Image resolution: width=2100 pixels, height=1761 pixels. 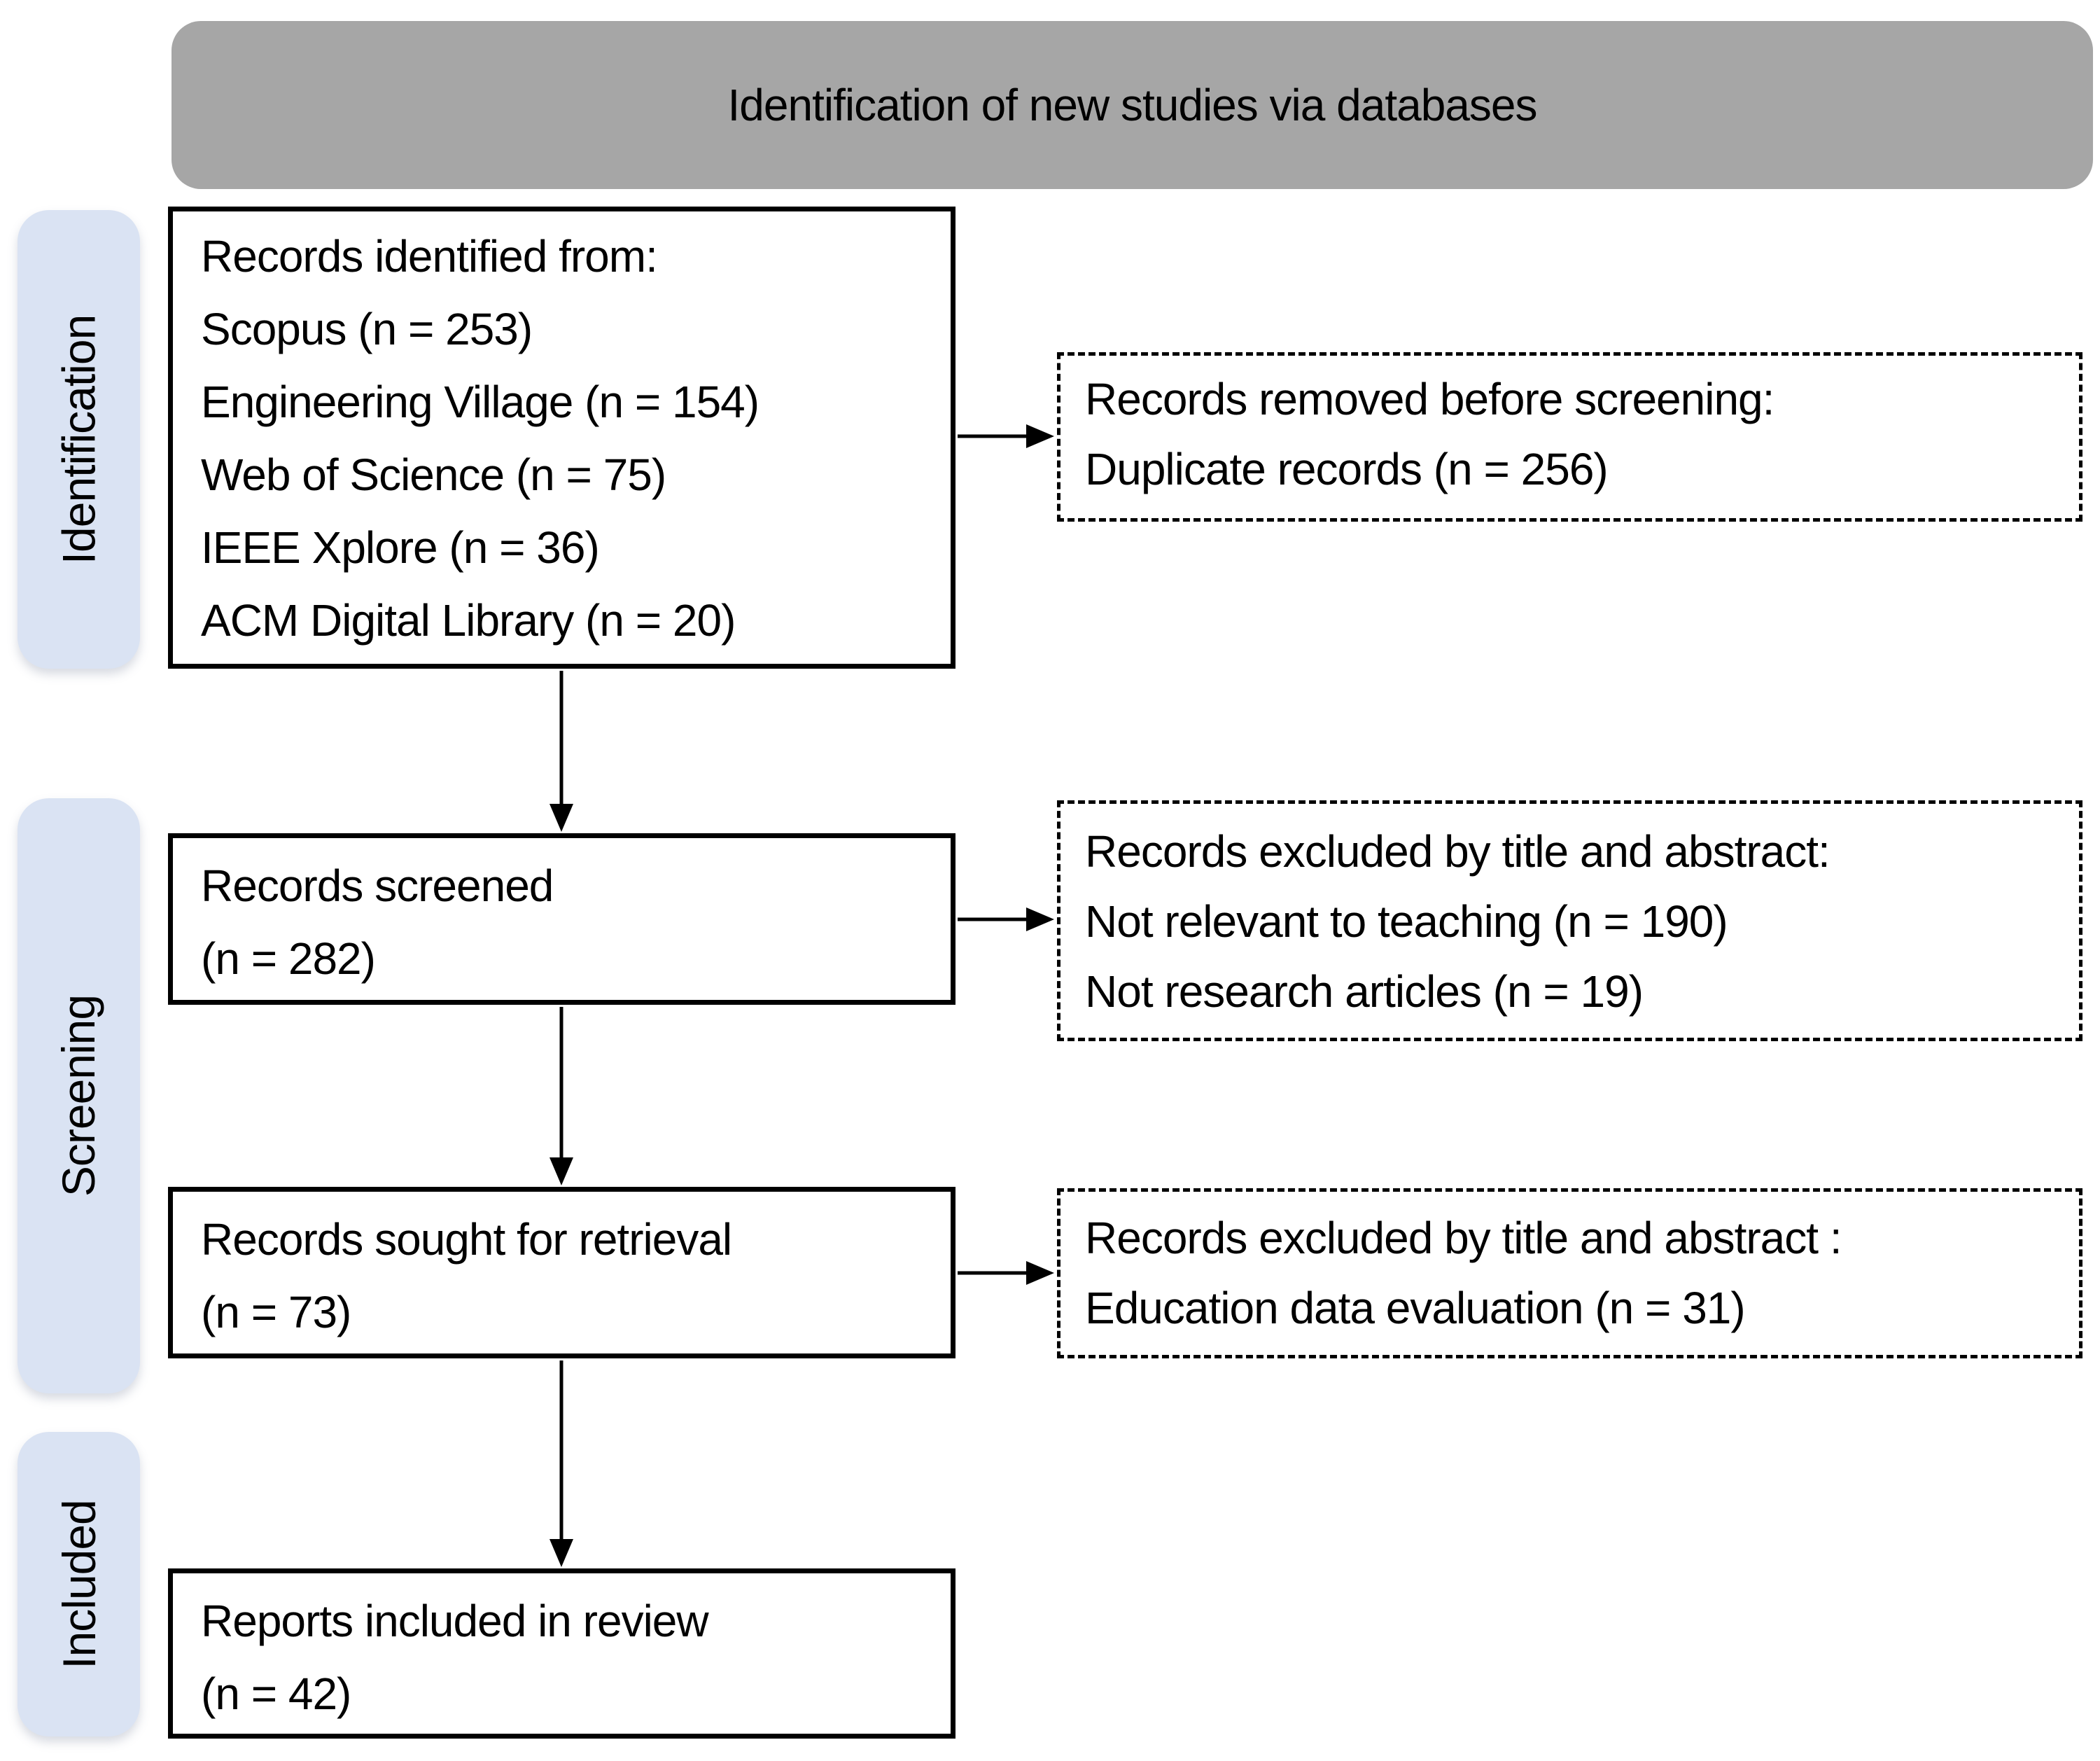 What do you see at coordinates (561, 1272) in the screenshot?
I see `box-records-sought: Records sought for retrieval (n = 73)` at bounding box center [561, 1272].